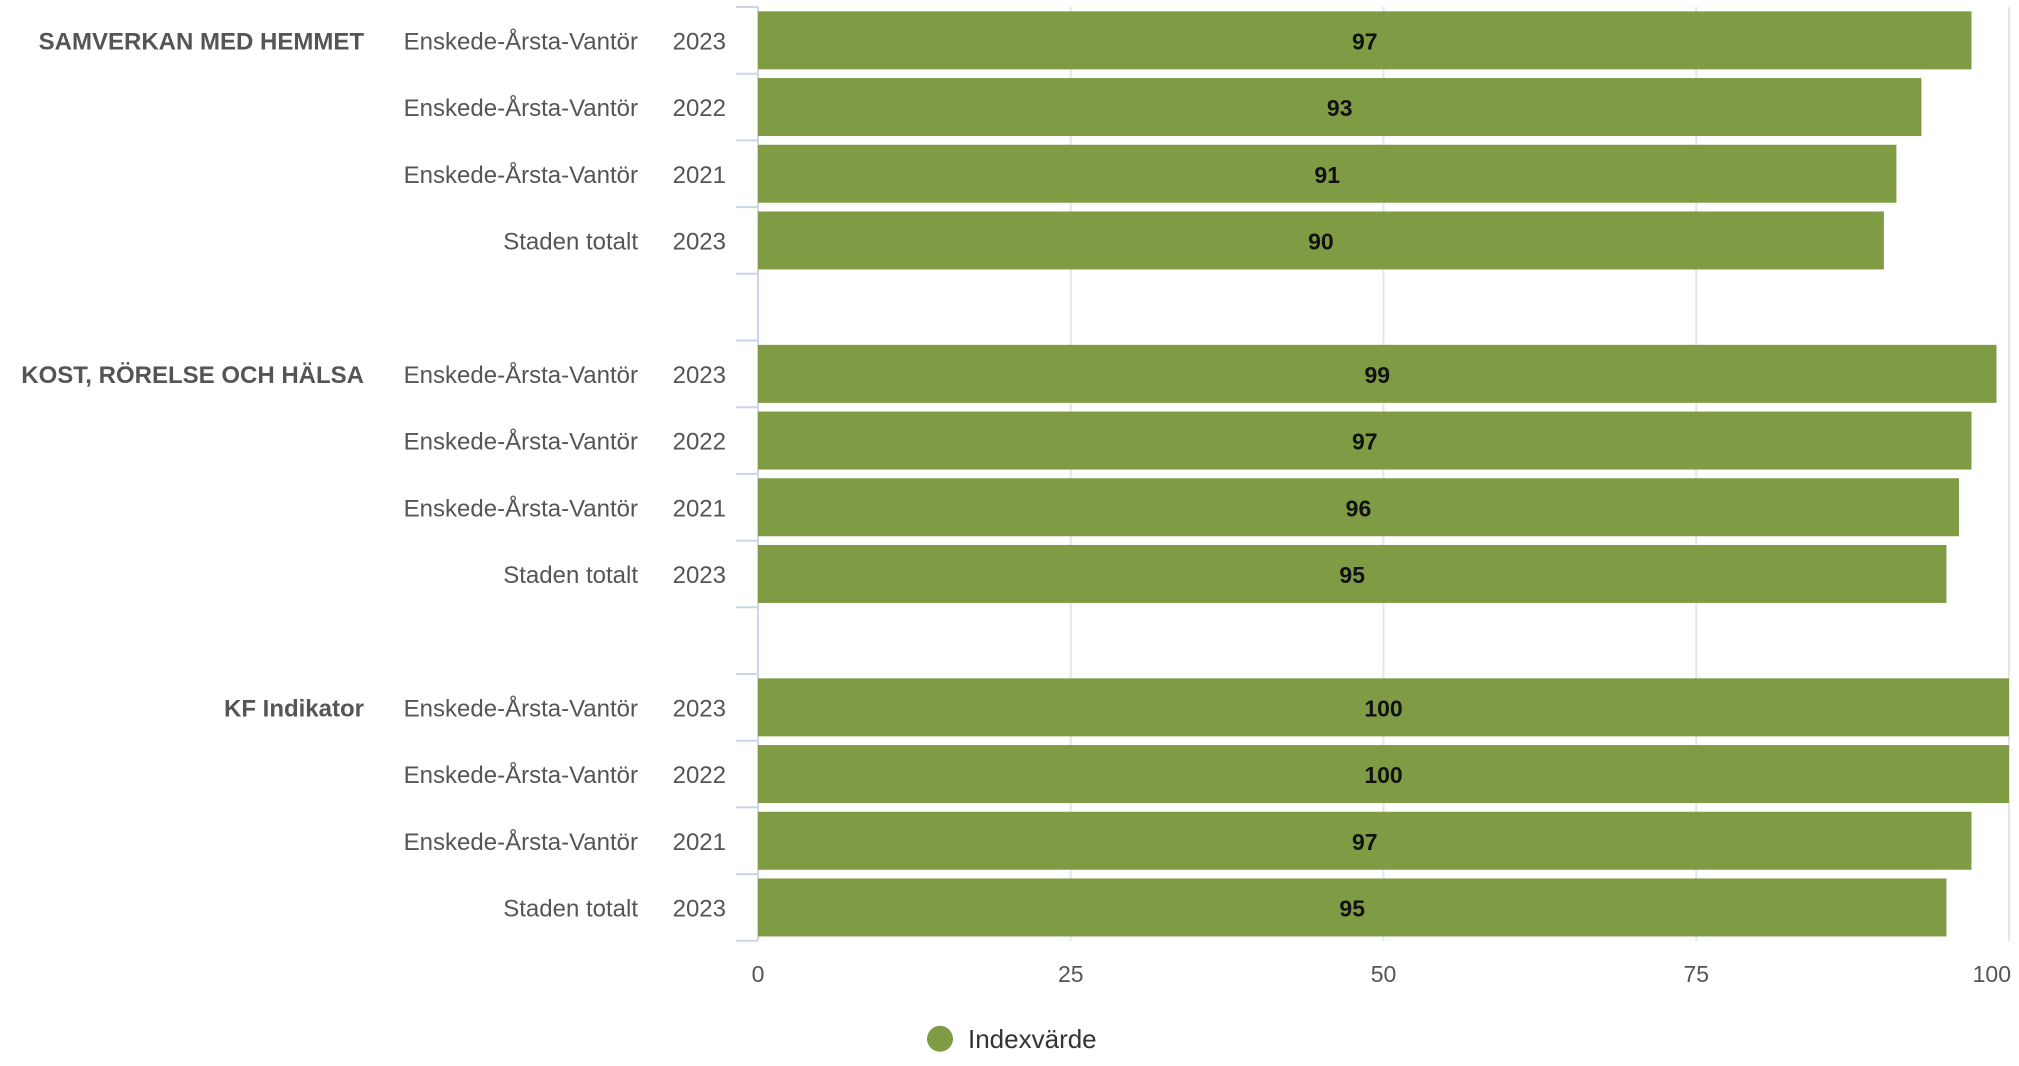  What do you see at coordinates (1992, 974) in the screenshot?
I see `x-tick-label: 100` at bounding box center [1992, 974].